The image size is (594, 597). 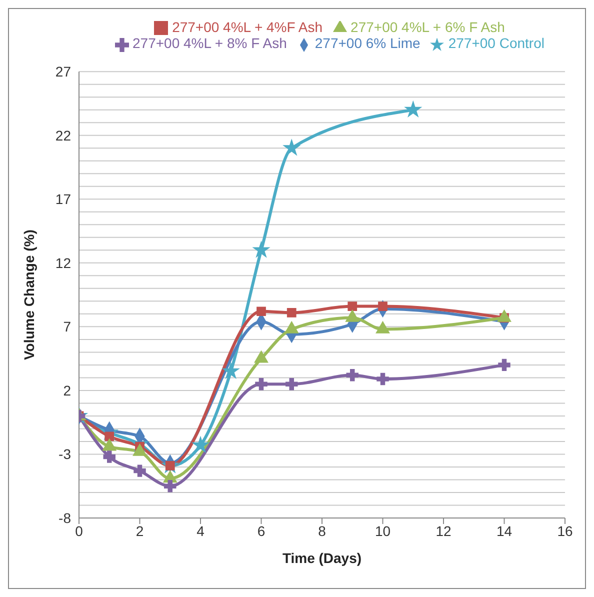 What do you see at coordinates (209, 43) in the screenshot?
I see `legend-label: 277+00 4%L + 8% F Ash` at bounding box center [209, 43].